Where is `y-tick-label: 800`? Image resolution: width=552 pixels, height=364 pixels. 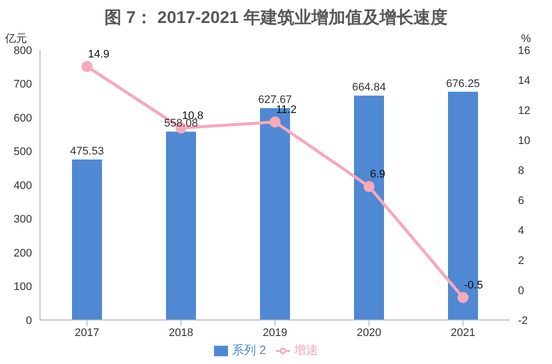 y-tick-label: 800 is located at coordinates (23, 50).